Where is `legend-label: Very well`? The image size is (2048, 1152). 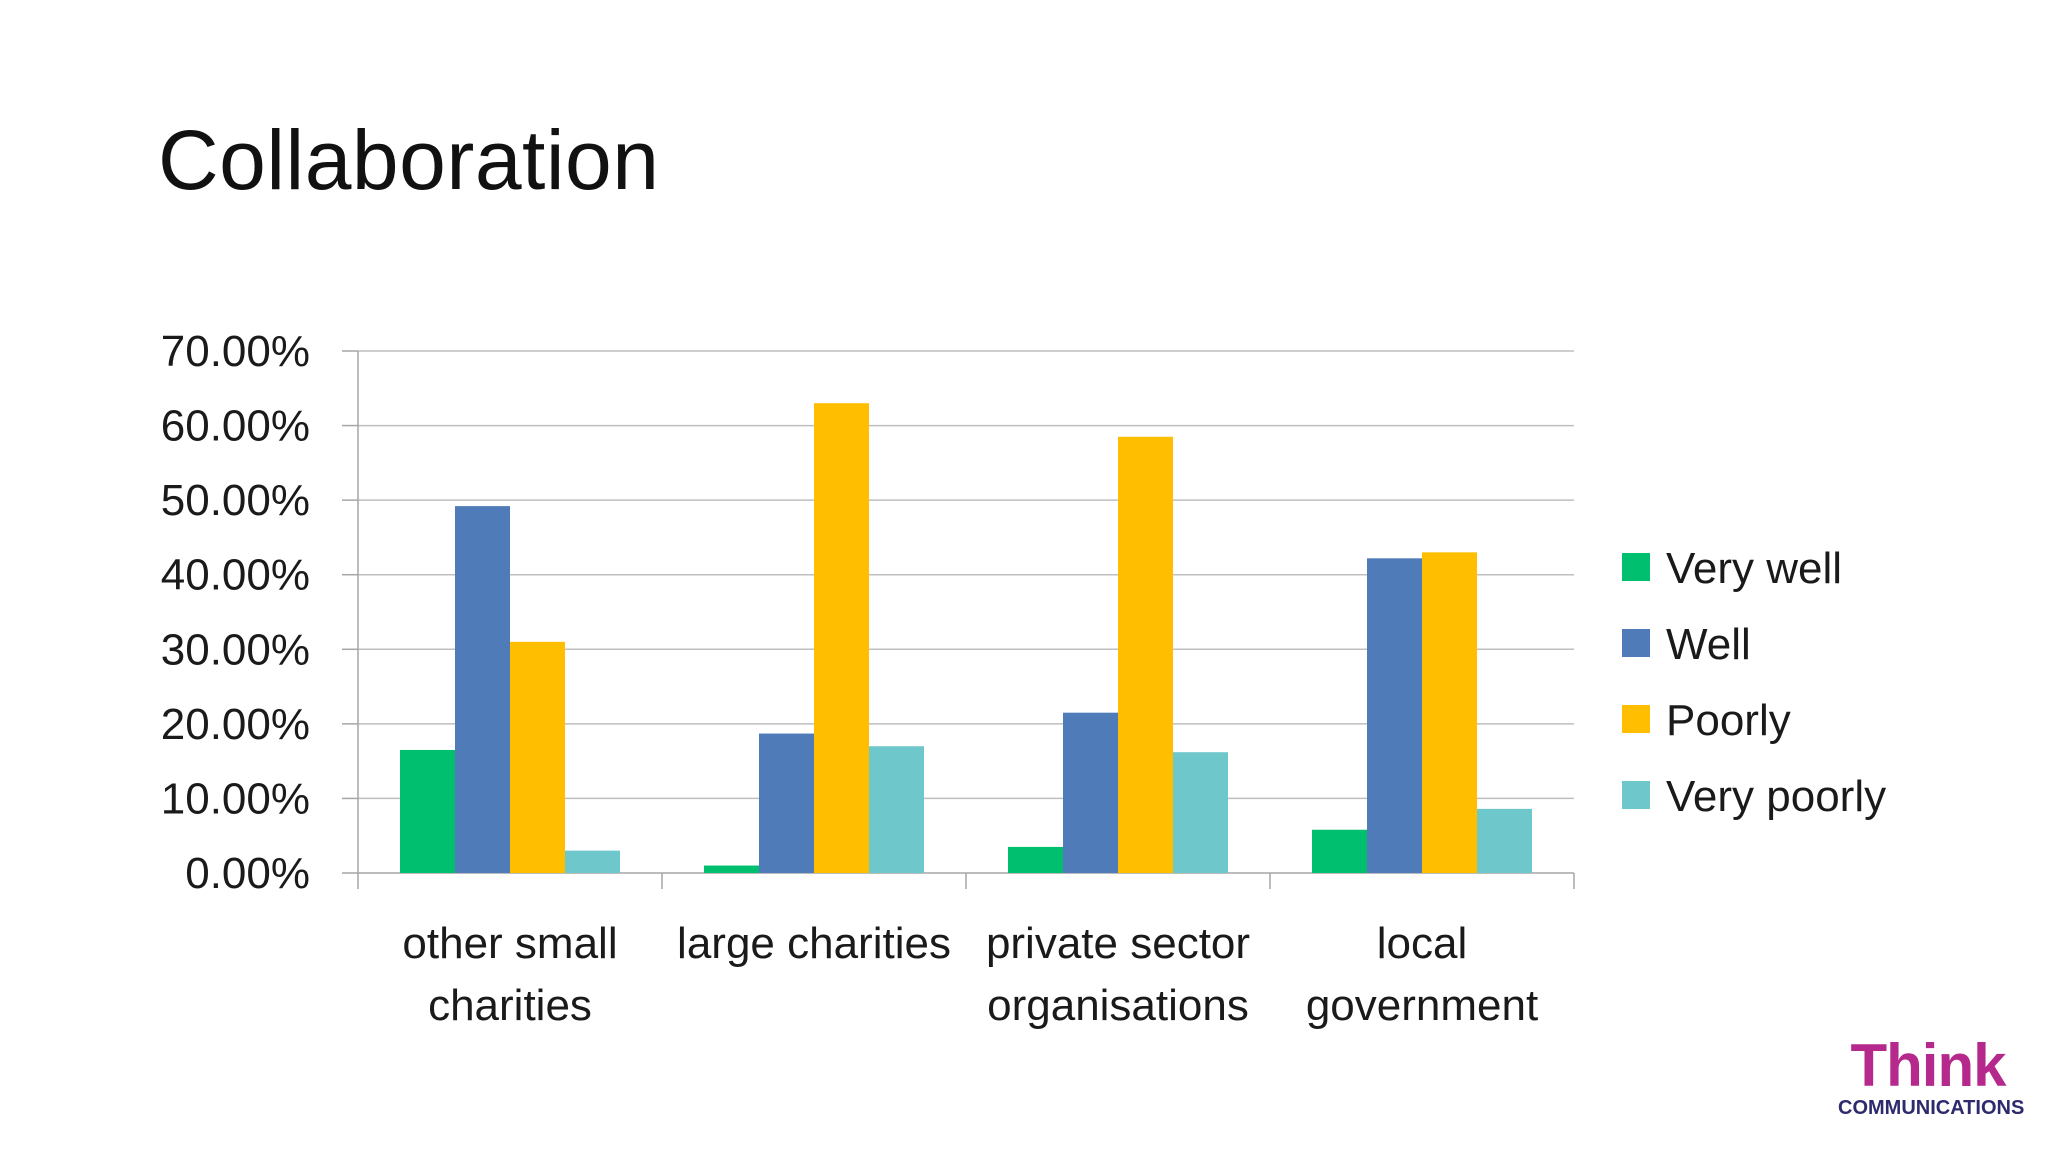 legend-label: Very well is located at coordinates (1754, 568).